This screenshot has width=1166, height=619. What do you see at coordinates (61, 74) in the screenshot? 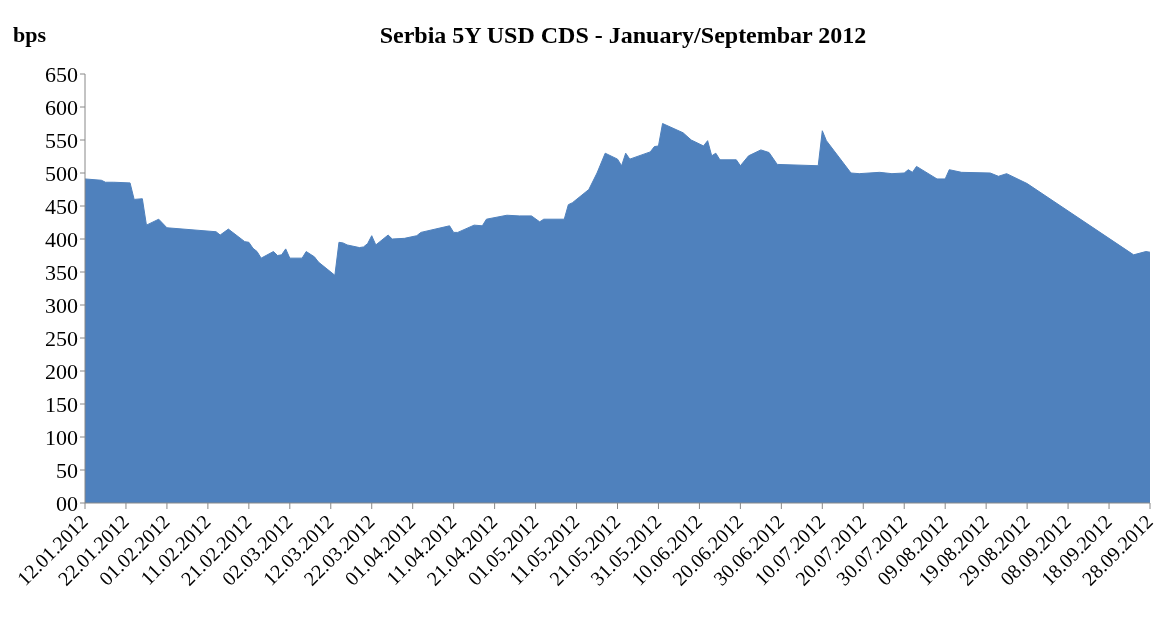
I see `y-tick-label: 650` at bounding box center [61, 74].